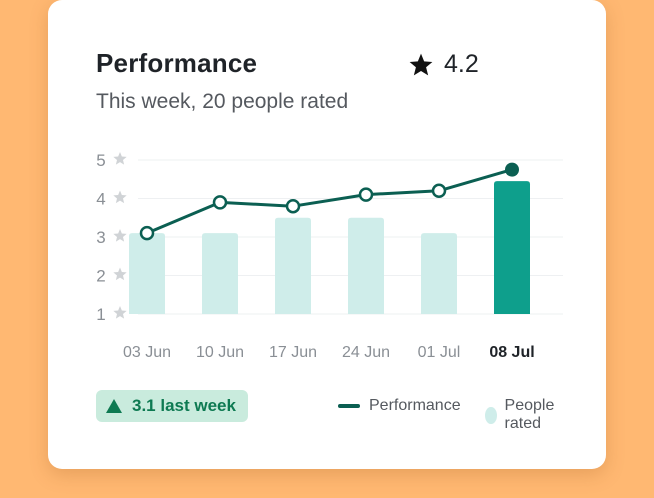  What do you see at coordinates (114, 406) in the screenshot?
I see `triangle-up-icon` at bounding box center [114, 406].